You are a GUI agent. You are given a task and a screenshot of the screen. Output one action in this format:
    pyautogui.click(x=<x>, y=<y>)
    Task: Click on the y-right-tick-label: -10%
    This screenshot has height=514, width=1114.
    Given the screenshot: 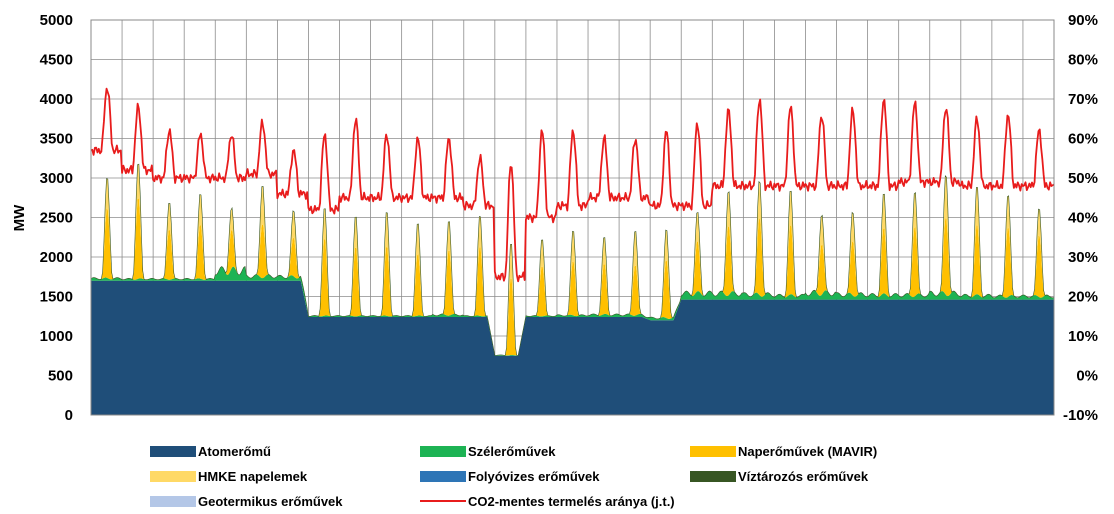 What is the action you would take?
    pyautogui.click(x=1080, y=415)
    